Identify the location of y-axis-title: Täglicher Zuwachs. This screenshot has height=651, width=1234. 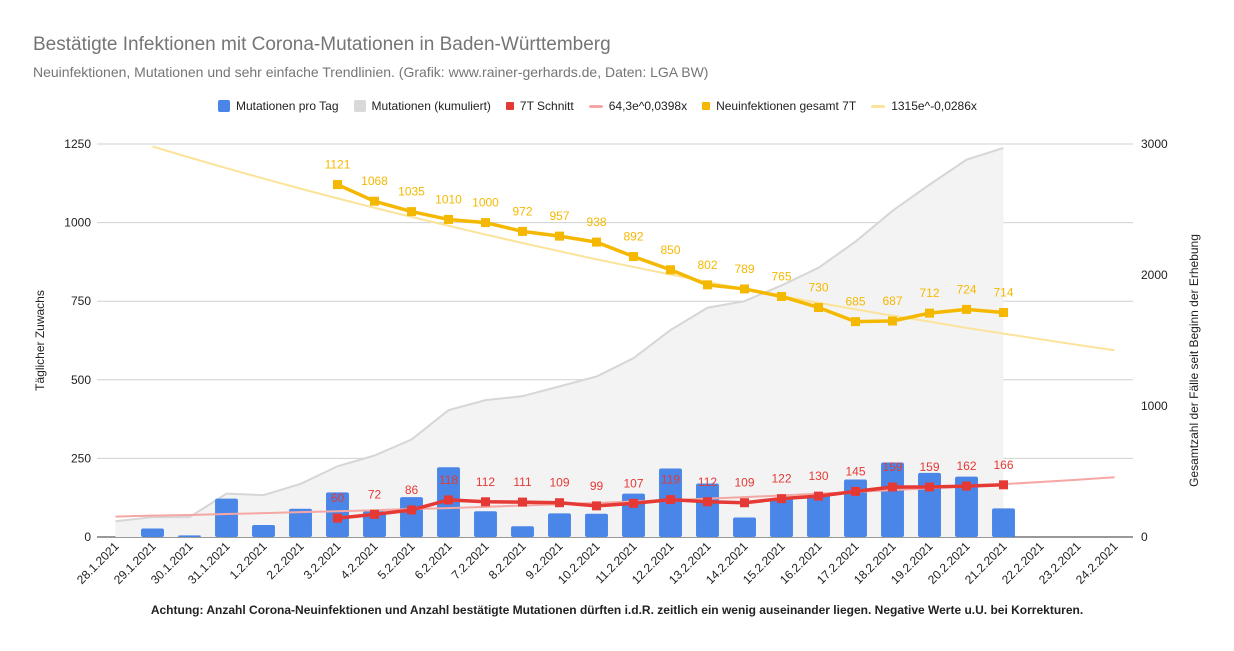
(40, 340).